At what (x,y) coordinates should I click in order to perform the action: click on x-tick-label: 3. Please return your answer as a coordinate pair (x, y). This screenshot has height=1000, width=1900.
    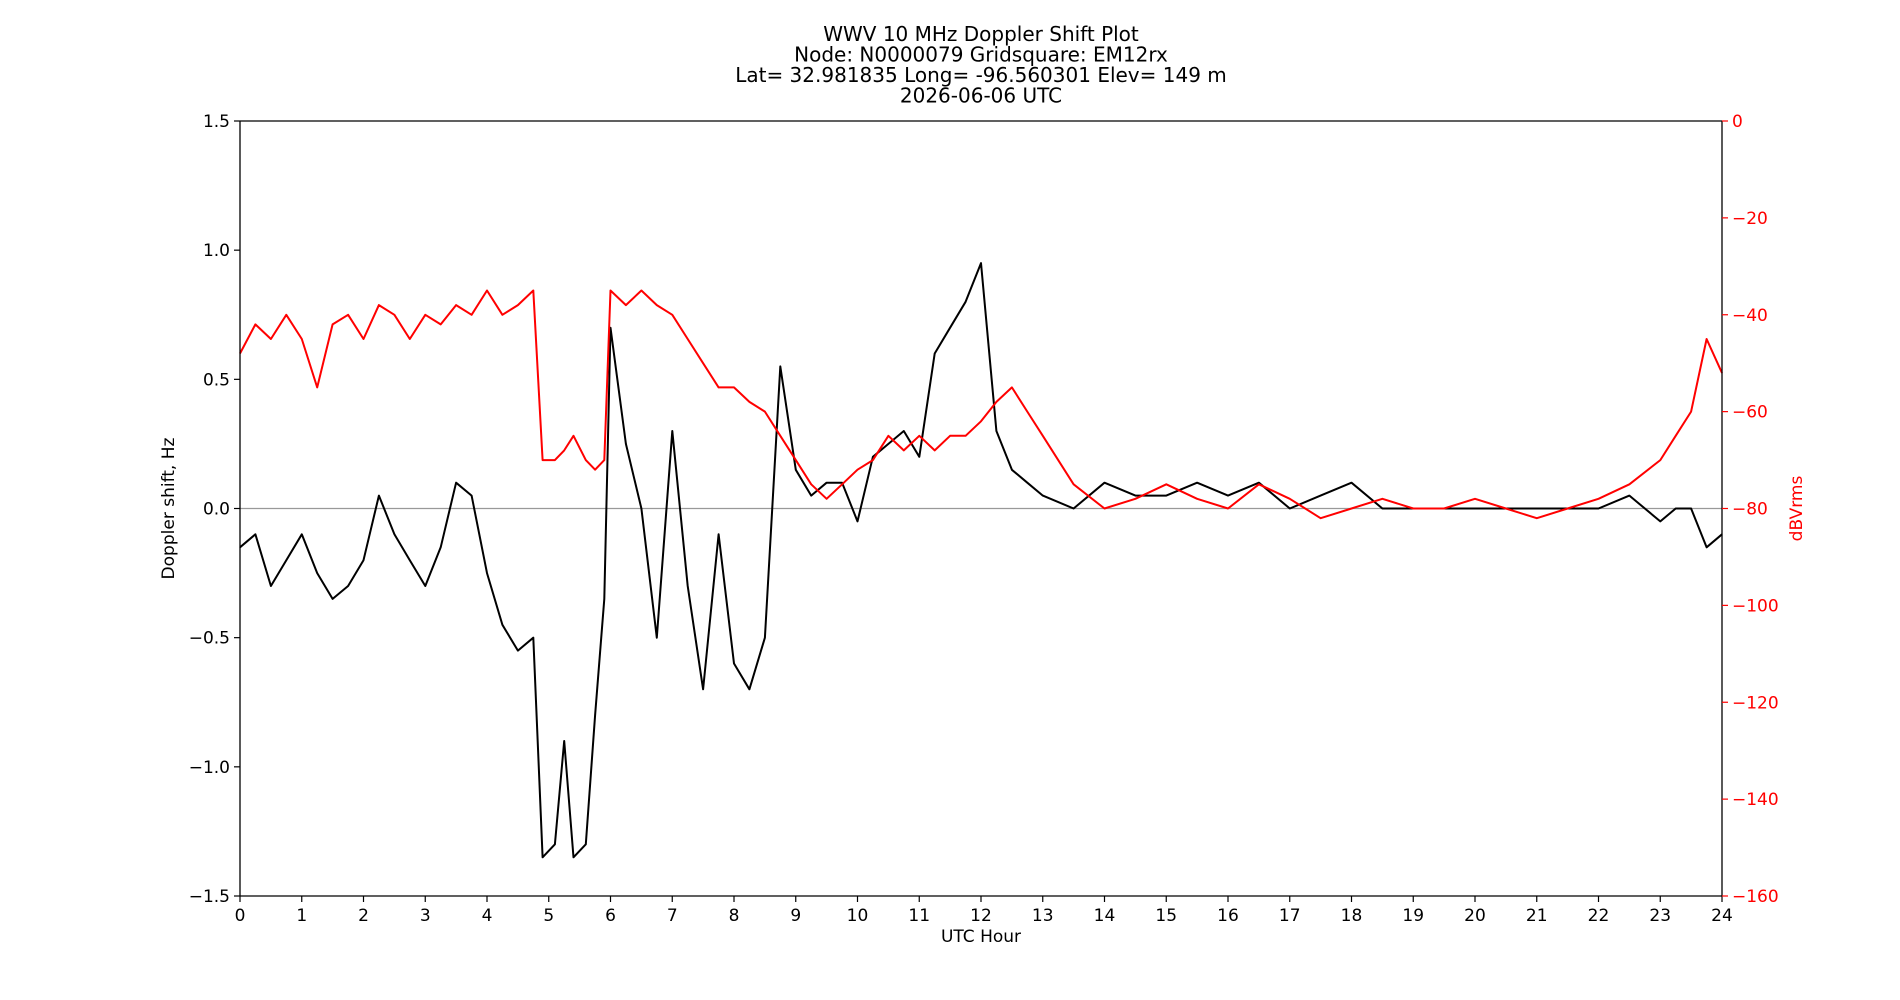
    Looking at the image, I should click on (425, 916).